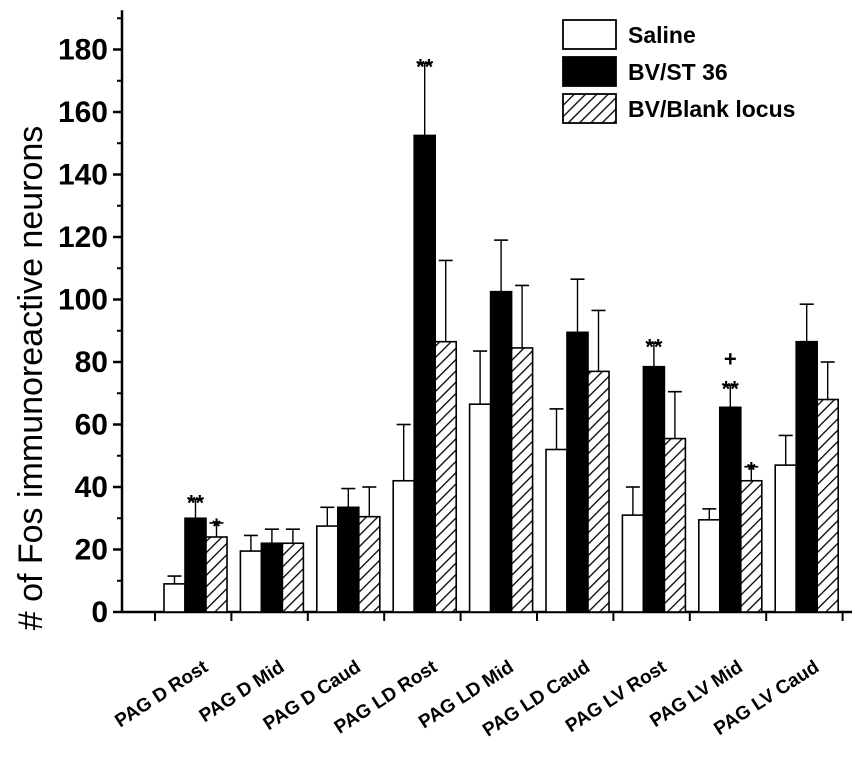 The image size is (855, 778). What do you see at coordinates (711, 109) in the screenshot?
I see `legend-label: BV/Blank locus` at bounding box center [711, 109].